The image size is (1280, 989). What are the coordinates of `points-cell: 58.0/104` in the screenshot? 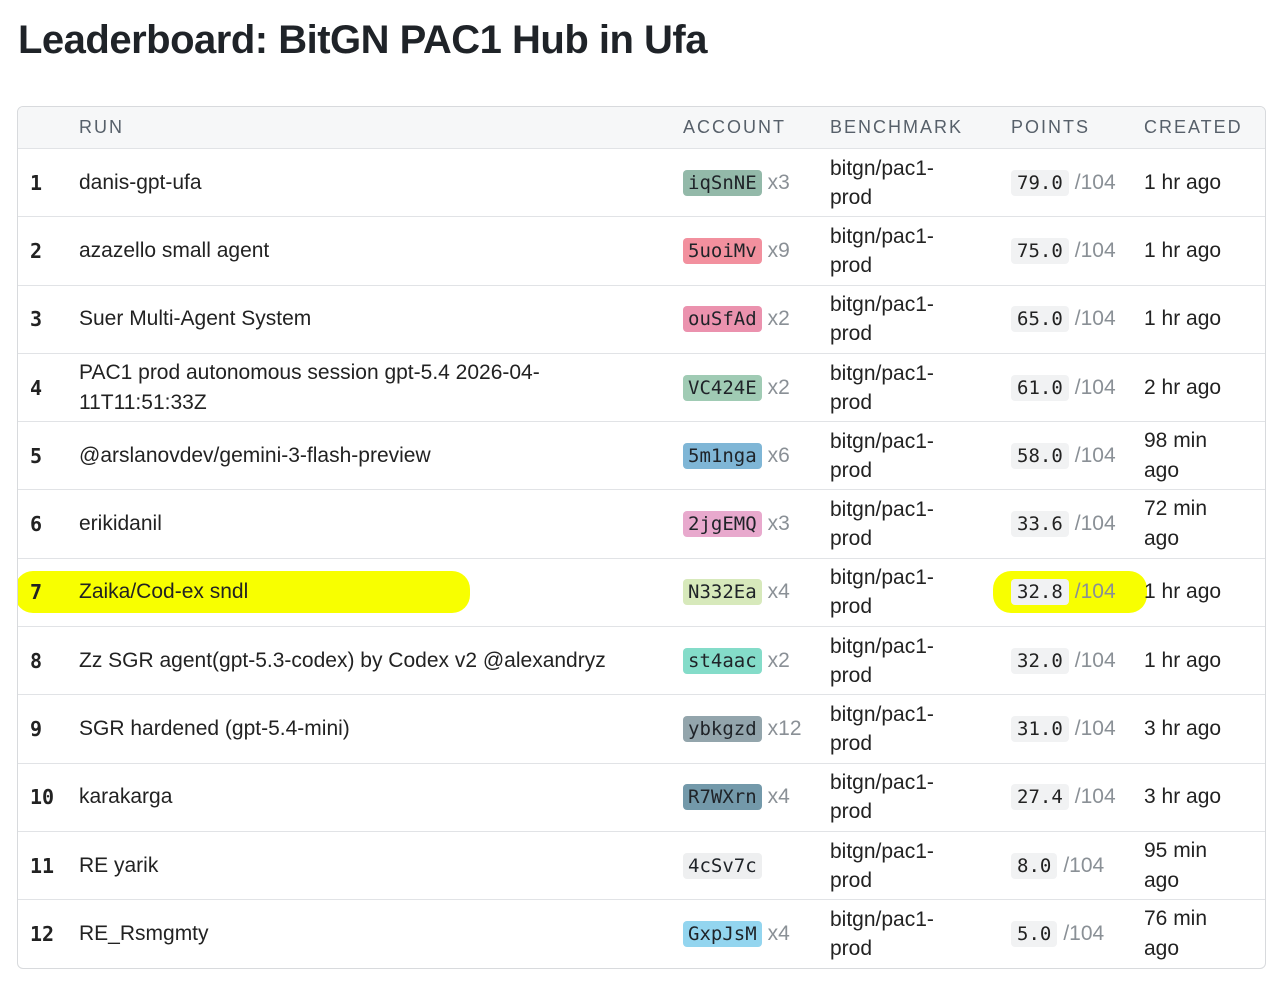 It's located at (1077, 455).